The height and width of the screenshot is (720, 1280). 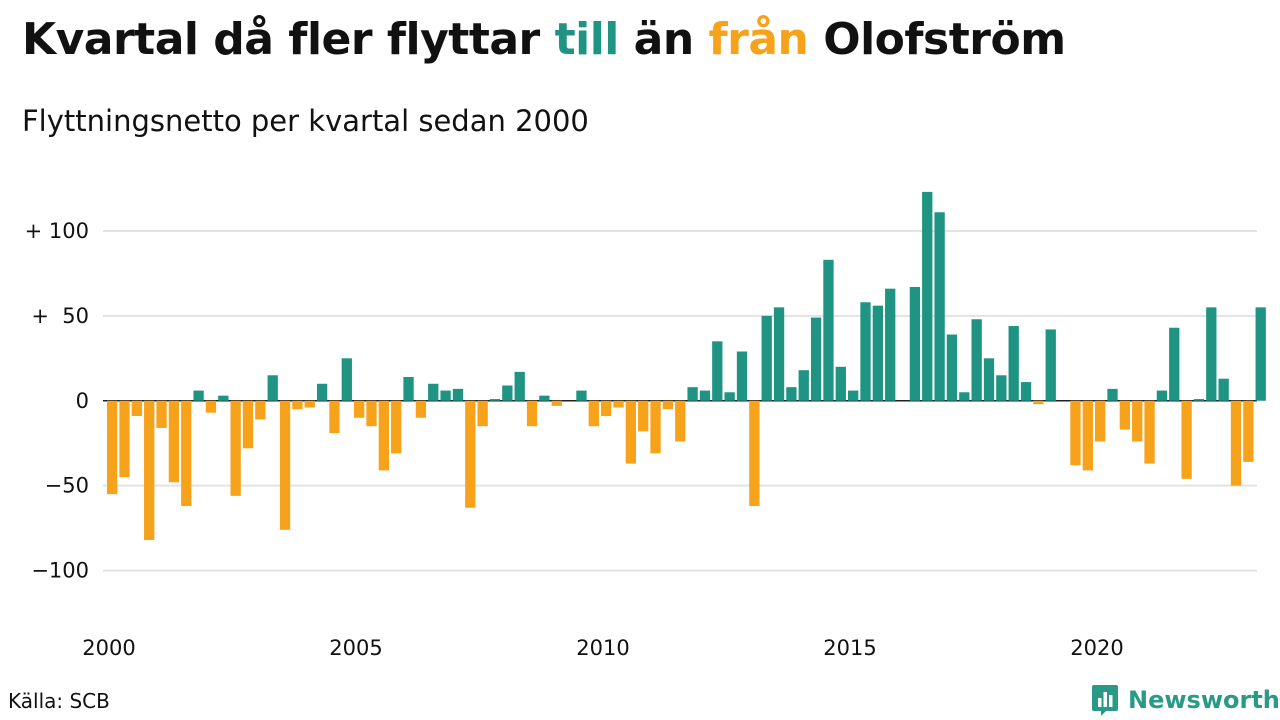 I want to click on title-text-middle: än, so click(x=663, y=39).